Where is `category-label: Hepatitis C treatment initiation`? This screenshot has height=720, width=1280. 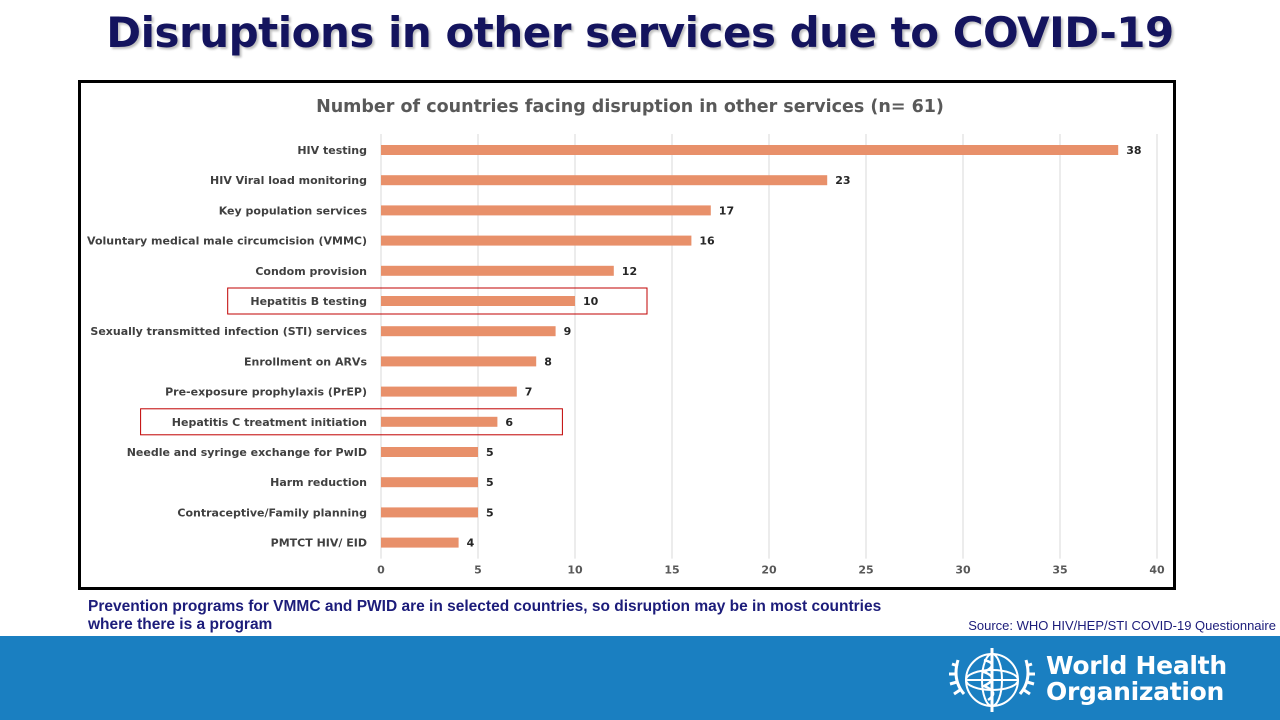
category-label: Hepatitis C treatment initiation is located at coordinates (269, 422).